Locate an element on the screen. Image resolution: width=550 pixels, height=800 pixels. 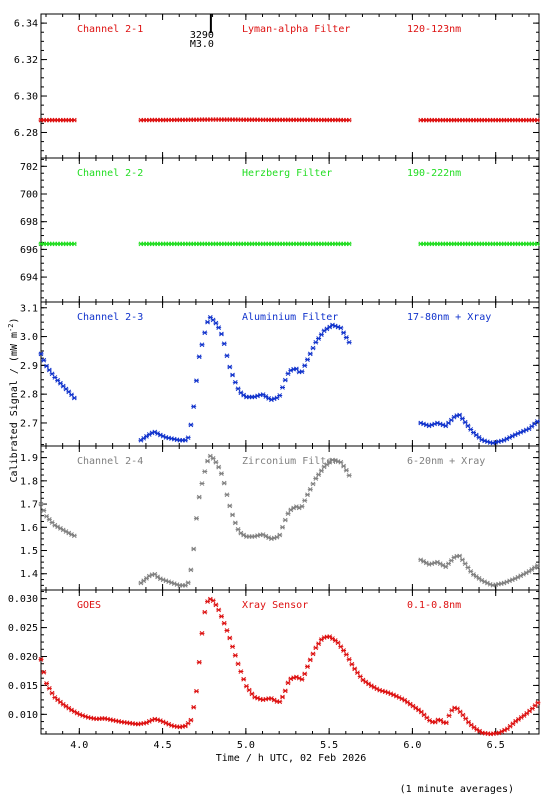
y-axis-label-superscript: -2 is located at coordinates (11, 328).